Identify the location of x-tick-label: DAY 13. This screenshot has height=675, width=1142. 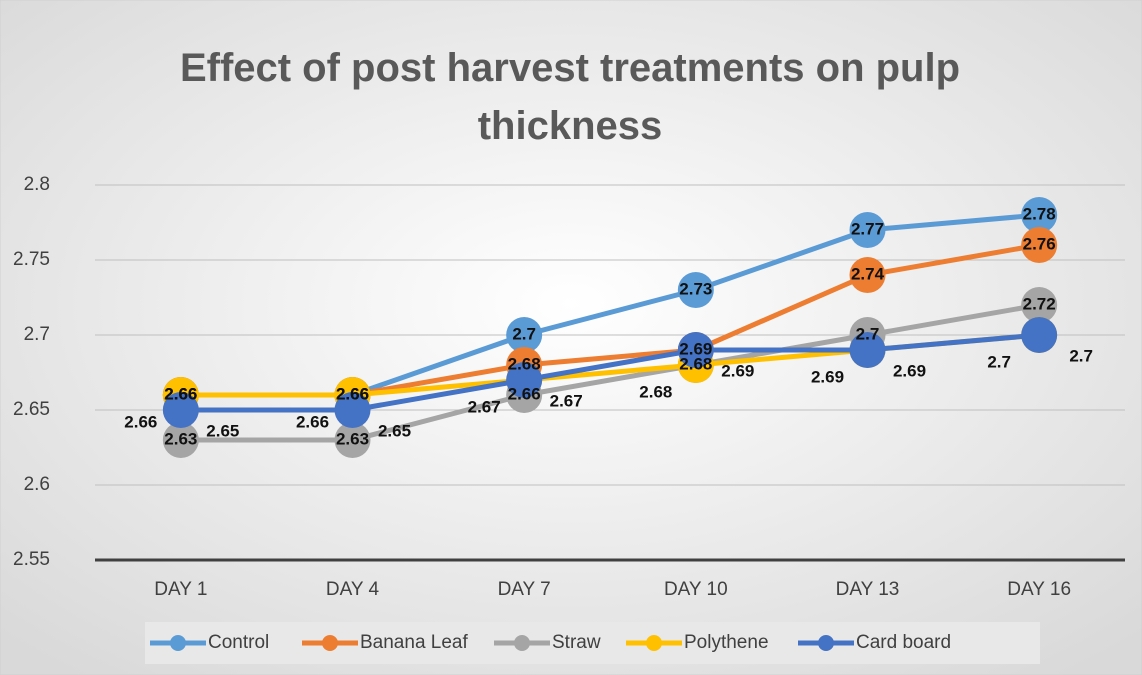
(868, 589).